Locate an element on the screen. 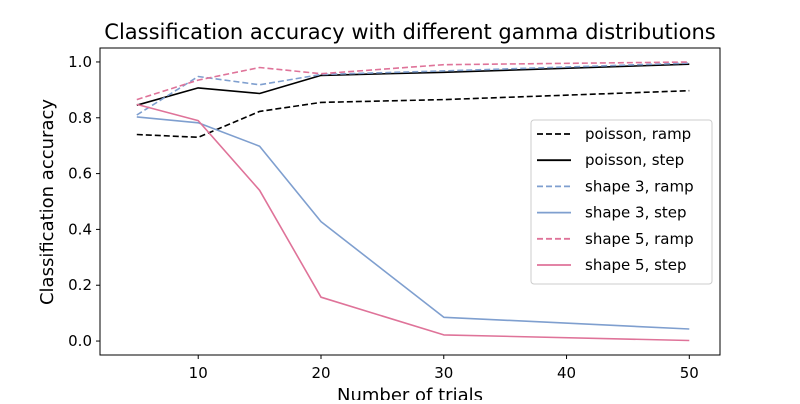 This screenshot has height=404, width=800. y-tick-label: 0.6 is located at coordinates (80, 174).